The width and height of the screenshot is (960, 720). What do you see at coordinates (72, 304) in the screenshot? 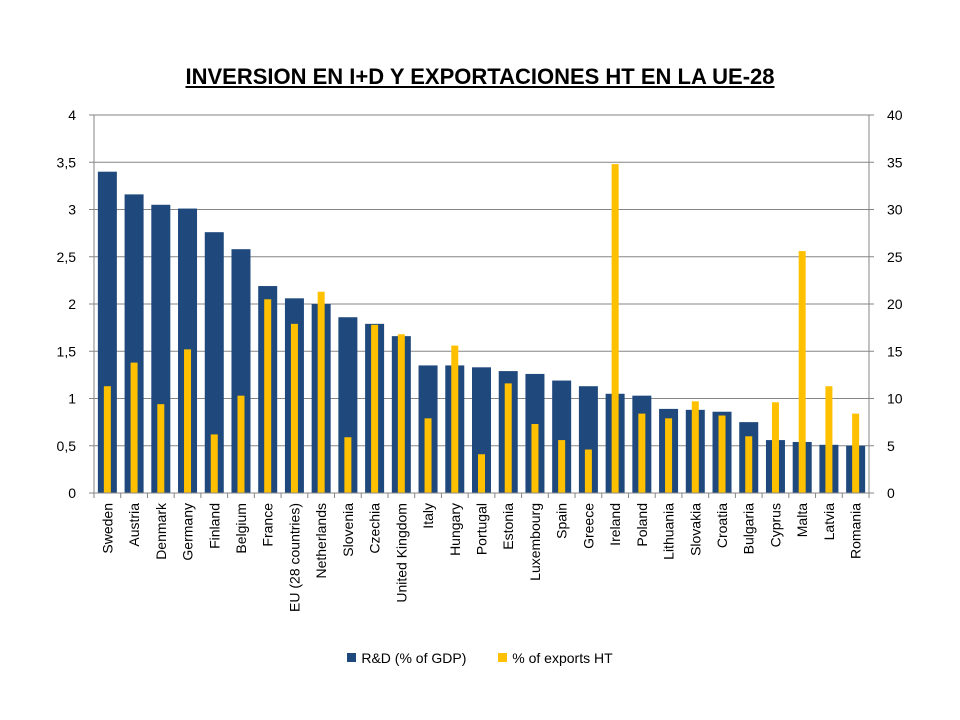
I see `y-left-tick-label: 2` at bounding box center [72, 304].